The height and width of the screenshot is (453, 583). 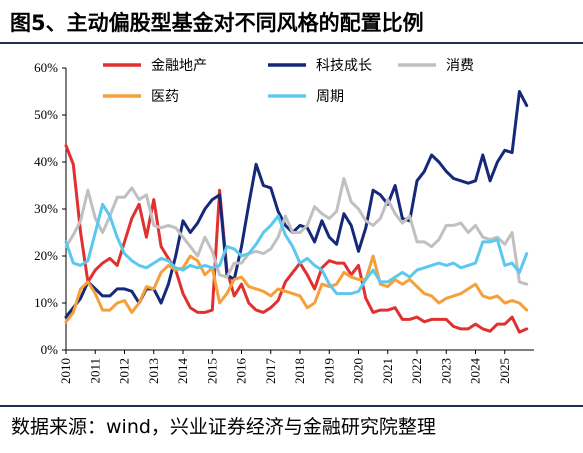 What do you see at coordinates (65, 371) in the screenshot?
I see `x-tick-label: 2010` at bounding box center [65, 371].